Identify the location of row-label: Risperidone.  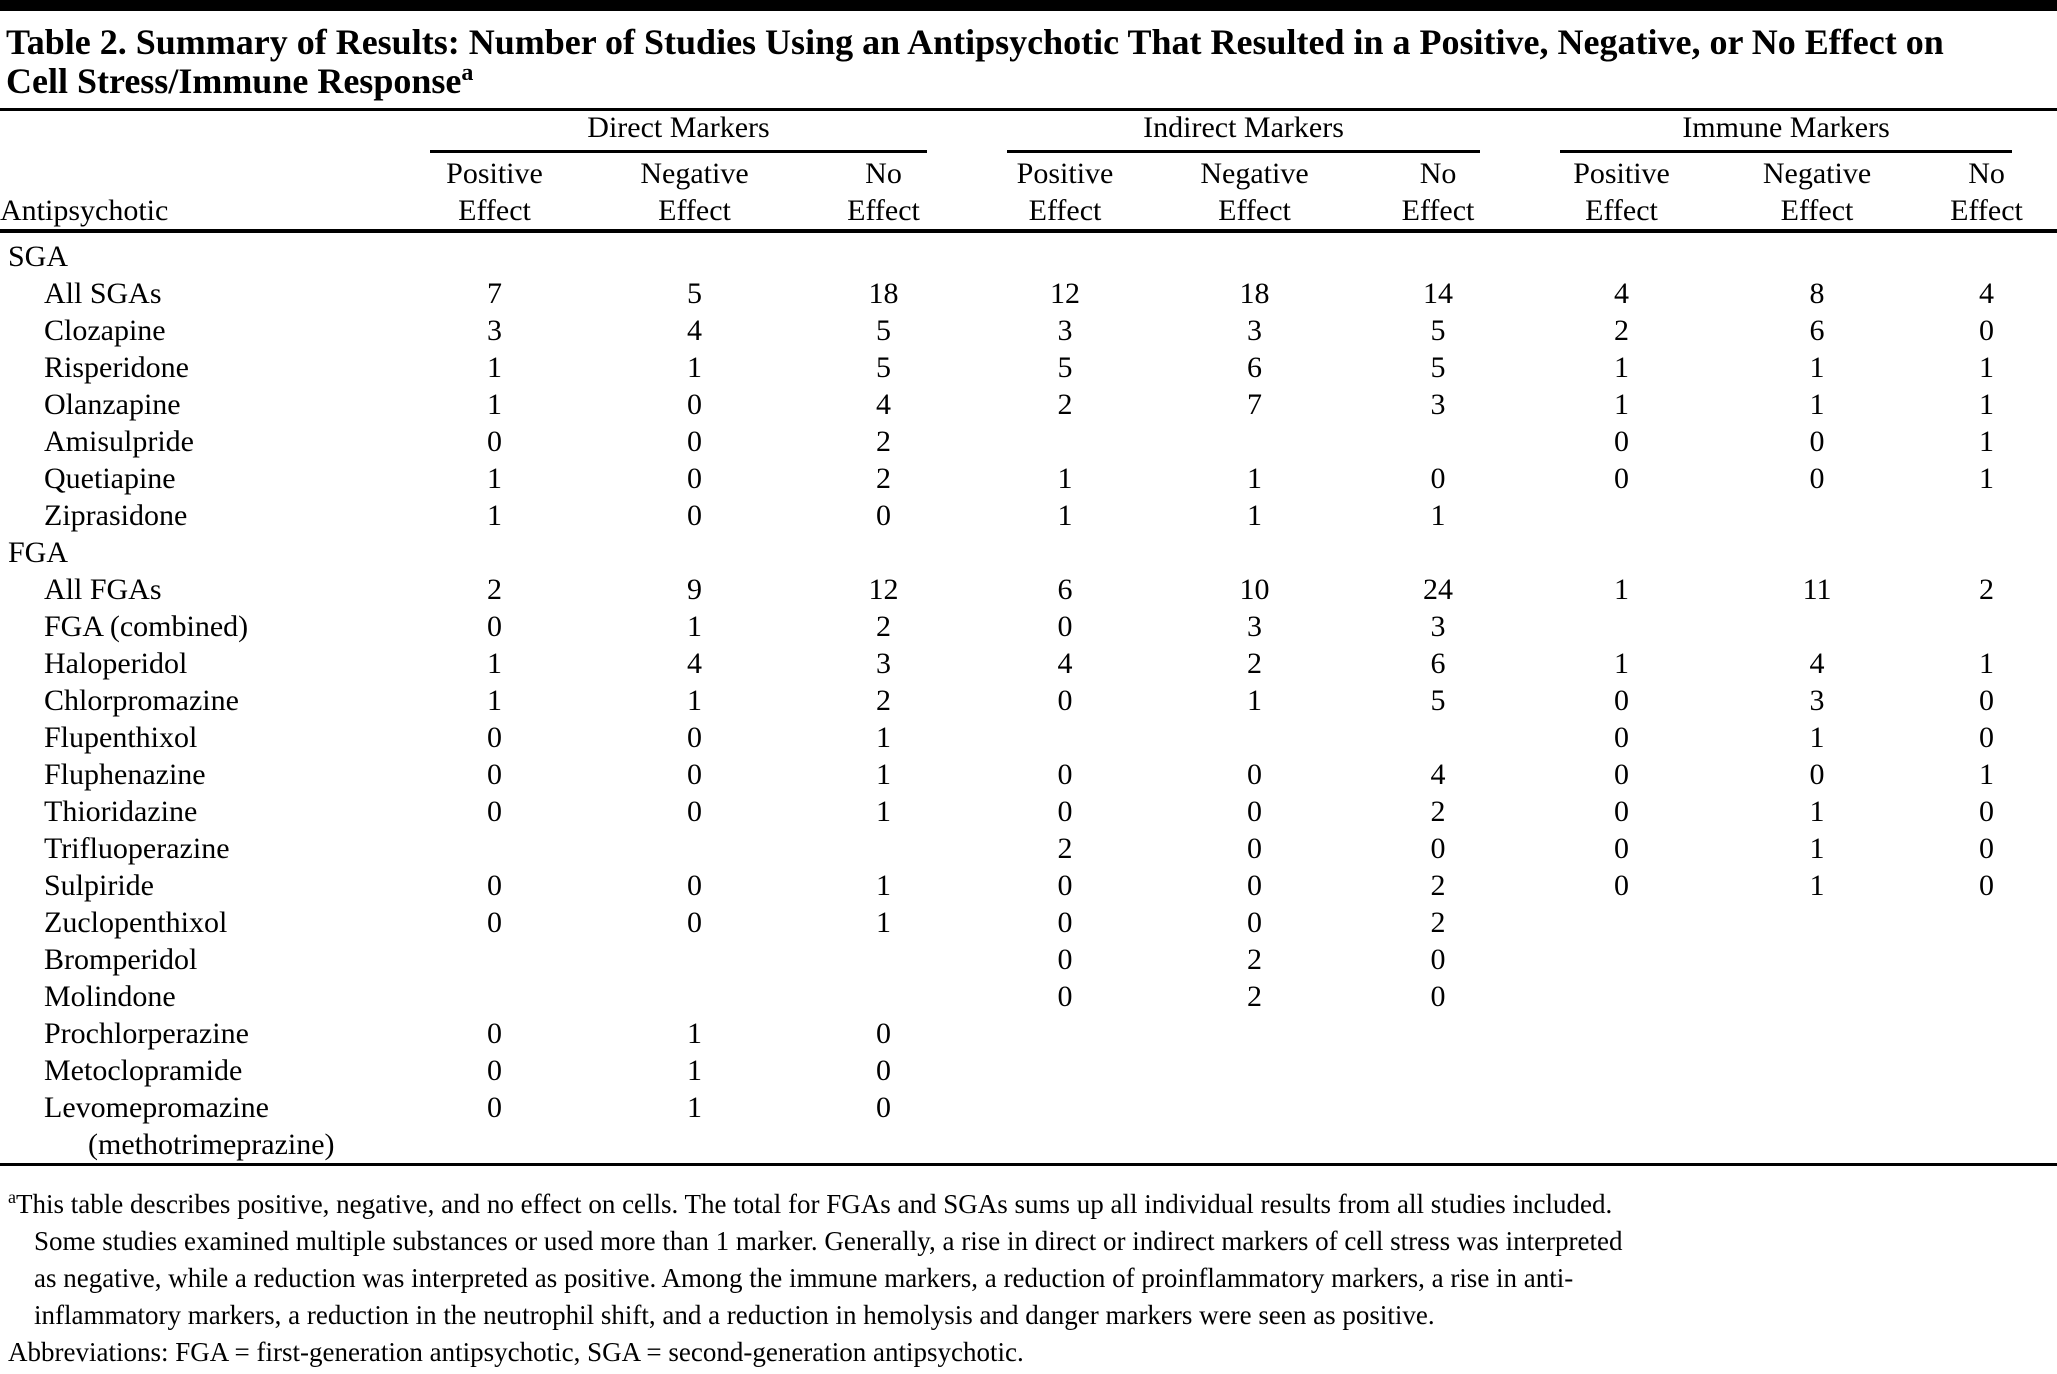
(116, 367).